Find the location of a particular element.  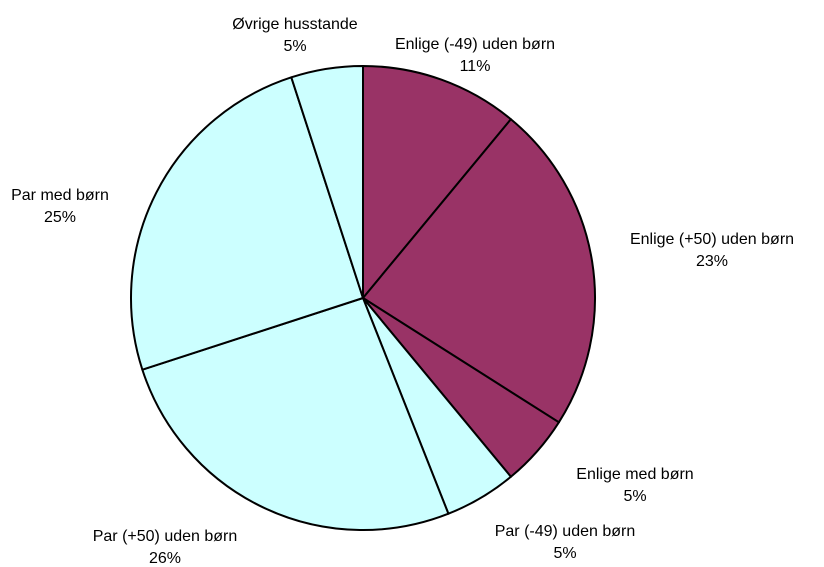

slice-value-label: 23% is located at coordinates (712, 261).